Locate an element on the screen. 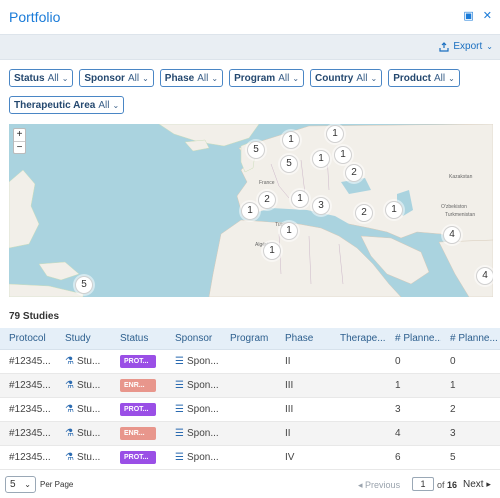  export-button: Export ⌄ is located at coordinates (466, 46).